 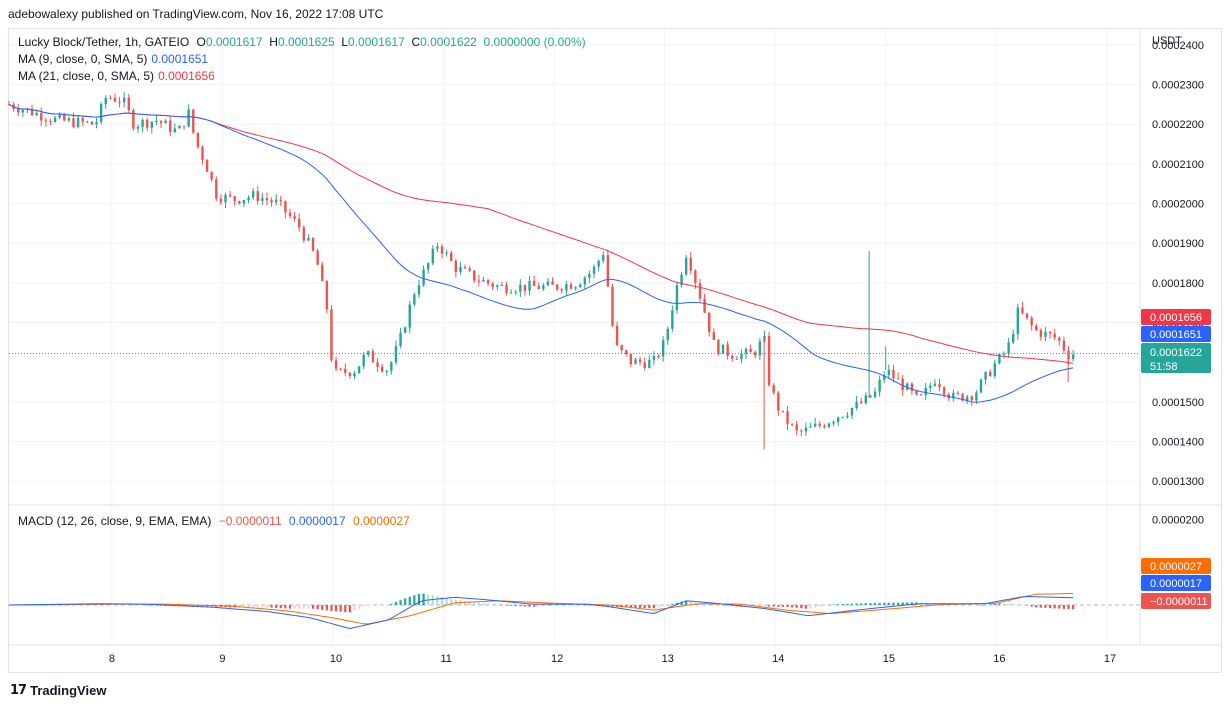 I want to click on x-tick-label: 10, so click(x=336, y=659).